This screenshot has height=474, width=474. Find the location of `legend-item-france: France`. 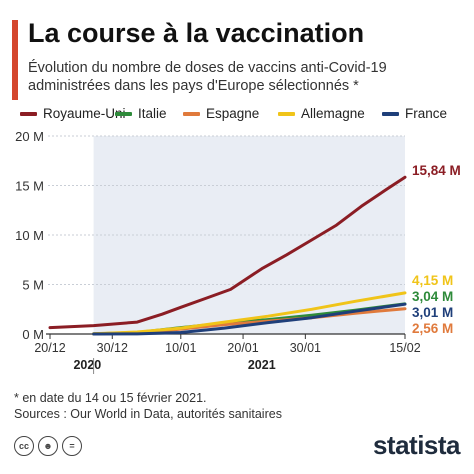

legend-item-france: France is located at coordinates (414, 113).